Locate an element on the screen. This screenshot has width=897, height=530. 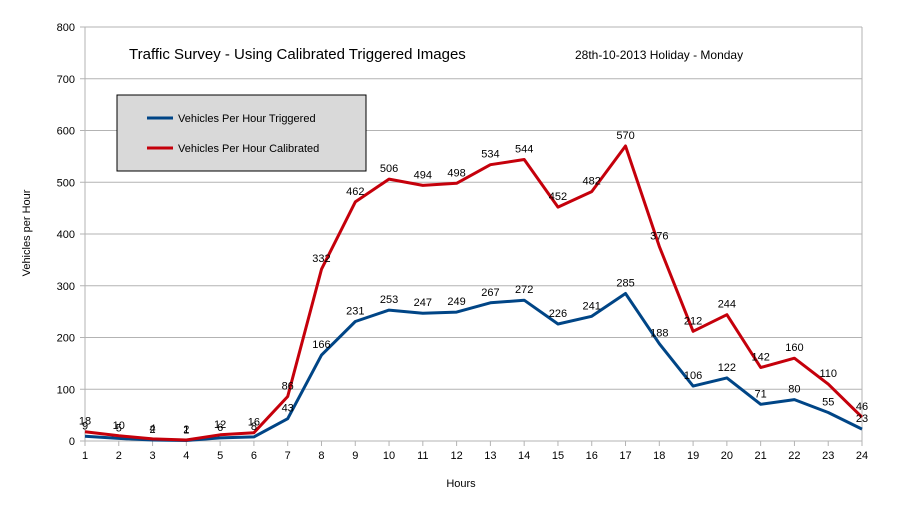
chart-subtitle: 28th-10-2013 Holiday - Monday is located at coordinates (659, 55).